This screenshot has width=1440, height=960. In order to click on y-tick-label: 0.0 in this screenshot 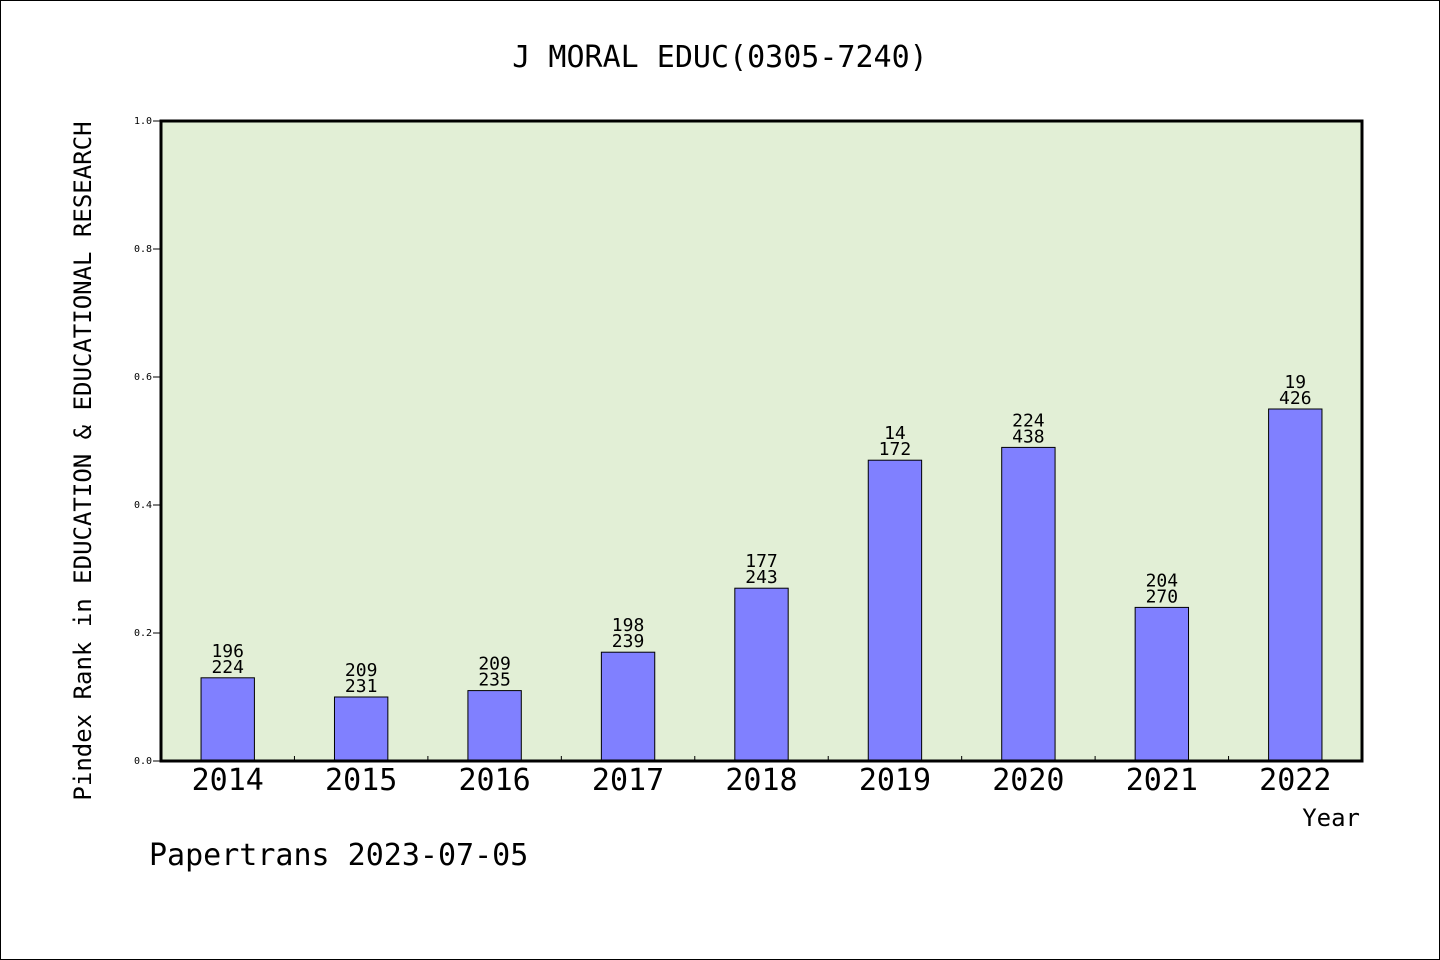, I will do `click(143, 761)`.